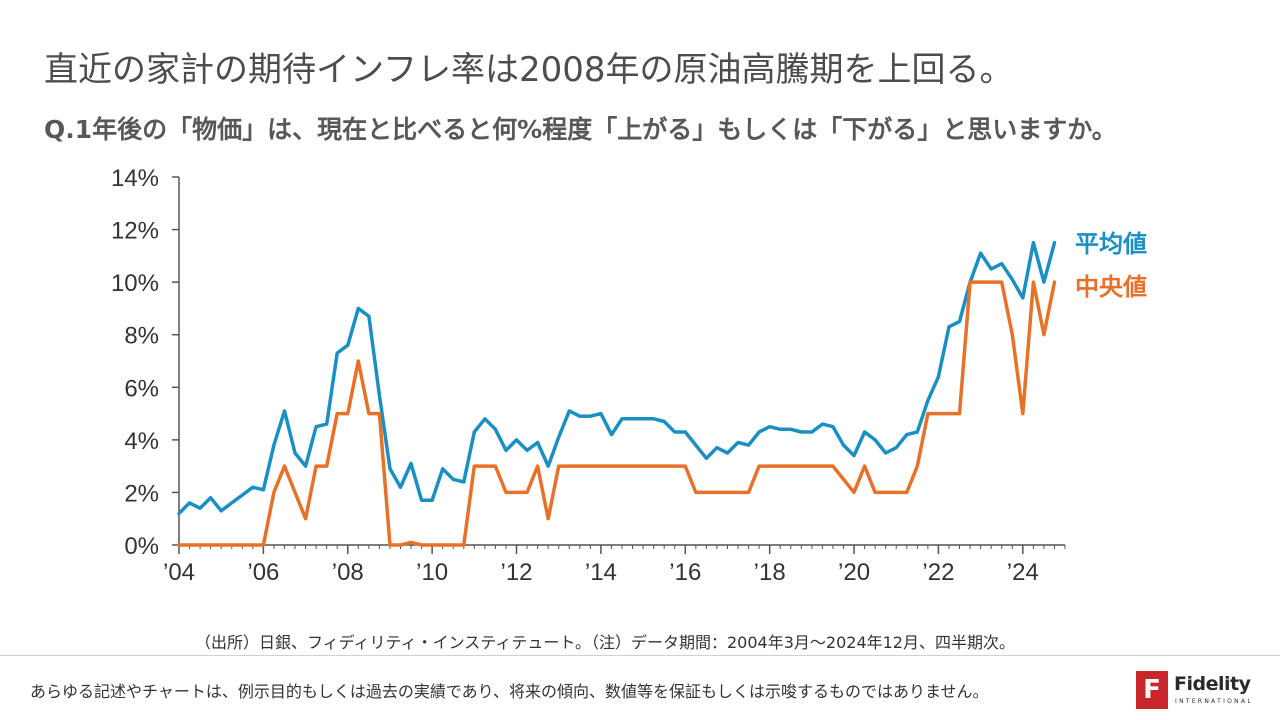 The height and width of the screenshot is (720, 1280). I want to click on x-tick-label: ’12, so click(517, 572).